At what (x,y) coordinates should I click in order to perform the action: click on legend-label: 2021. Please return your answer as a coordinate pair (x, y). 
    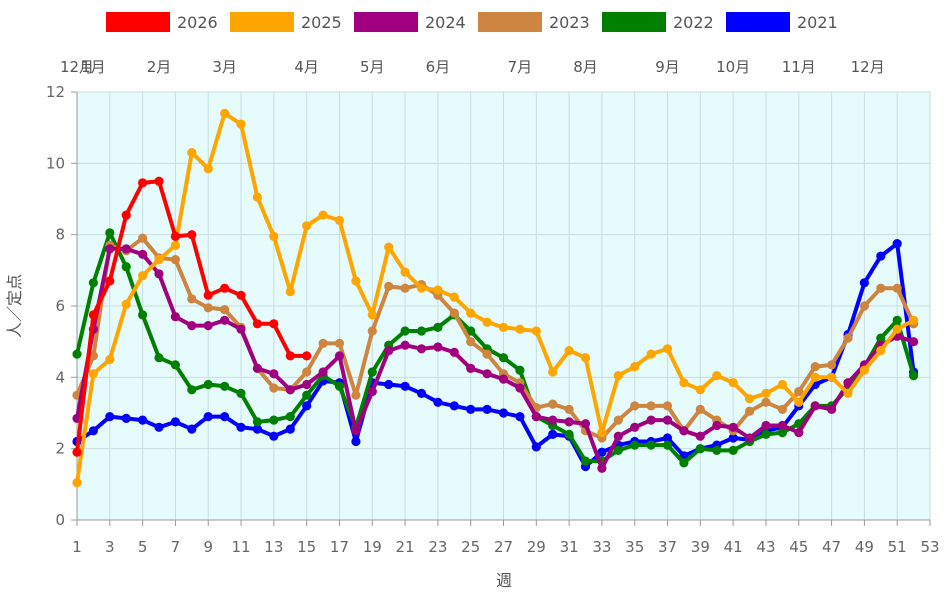
    Looking at the image, I should click on (817, 22).